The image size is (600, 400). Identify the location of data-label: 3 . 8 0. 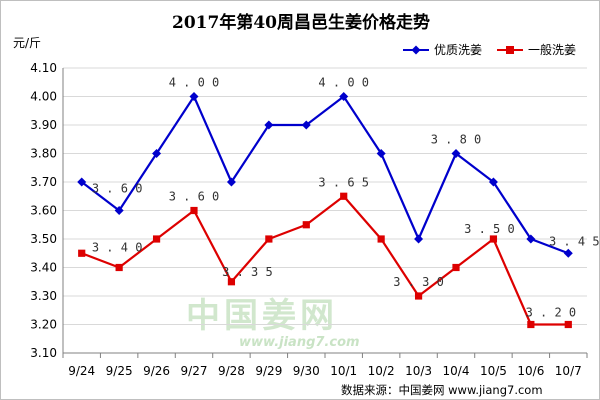
(456, 140).